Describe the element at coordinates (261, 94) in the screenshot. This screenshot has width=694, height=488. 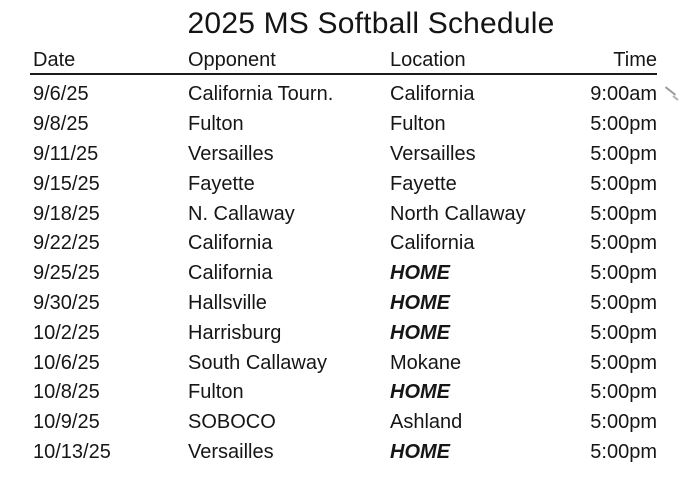
I see `opponent-cell: California Tourn.` at that location.